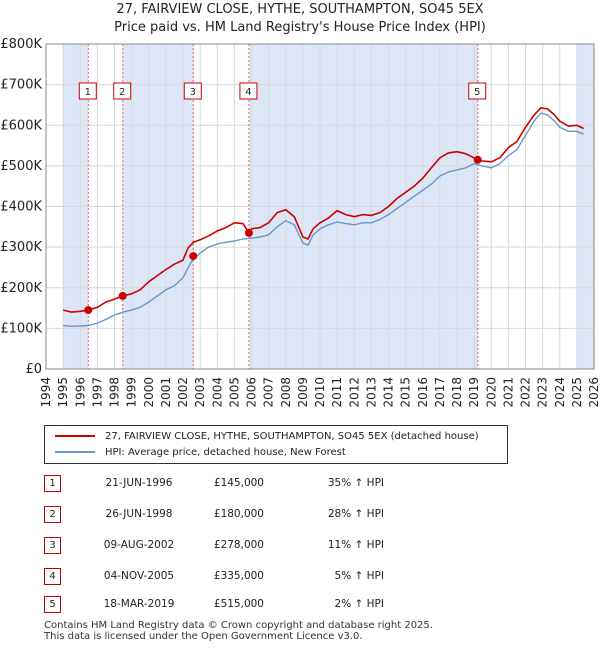 The width and height of the screenshot is (600, 650). Describe the element at coordinates (52, 514) in the screenshot. I see `sale-number-badge: 2` at that location.